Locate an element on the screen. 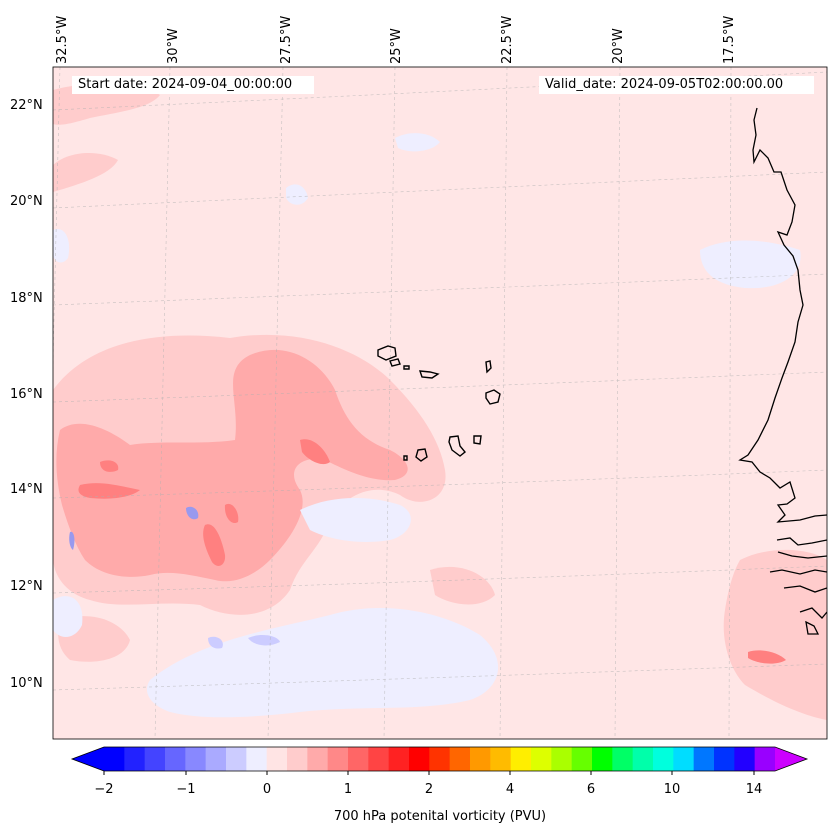  latitude-label: 10°N is located at coordinates (26, 683).